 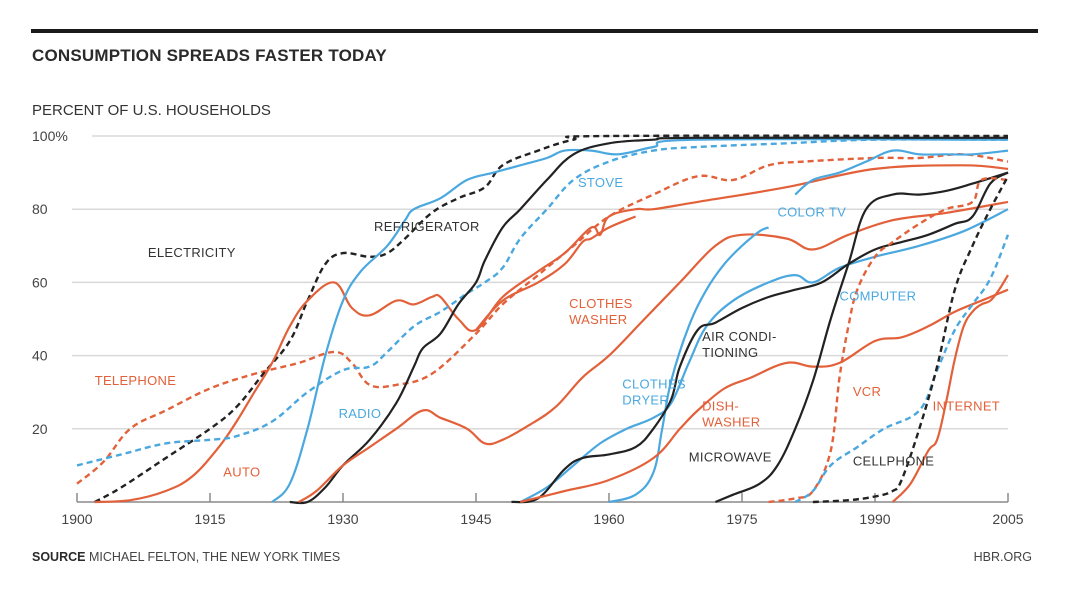 I want to click on series-label-telephone: TELEPHONE, so click(x=135, y=380).